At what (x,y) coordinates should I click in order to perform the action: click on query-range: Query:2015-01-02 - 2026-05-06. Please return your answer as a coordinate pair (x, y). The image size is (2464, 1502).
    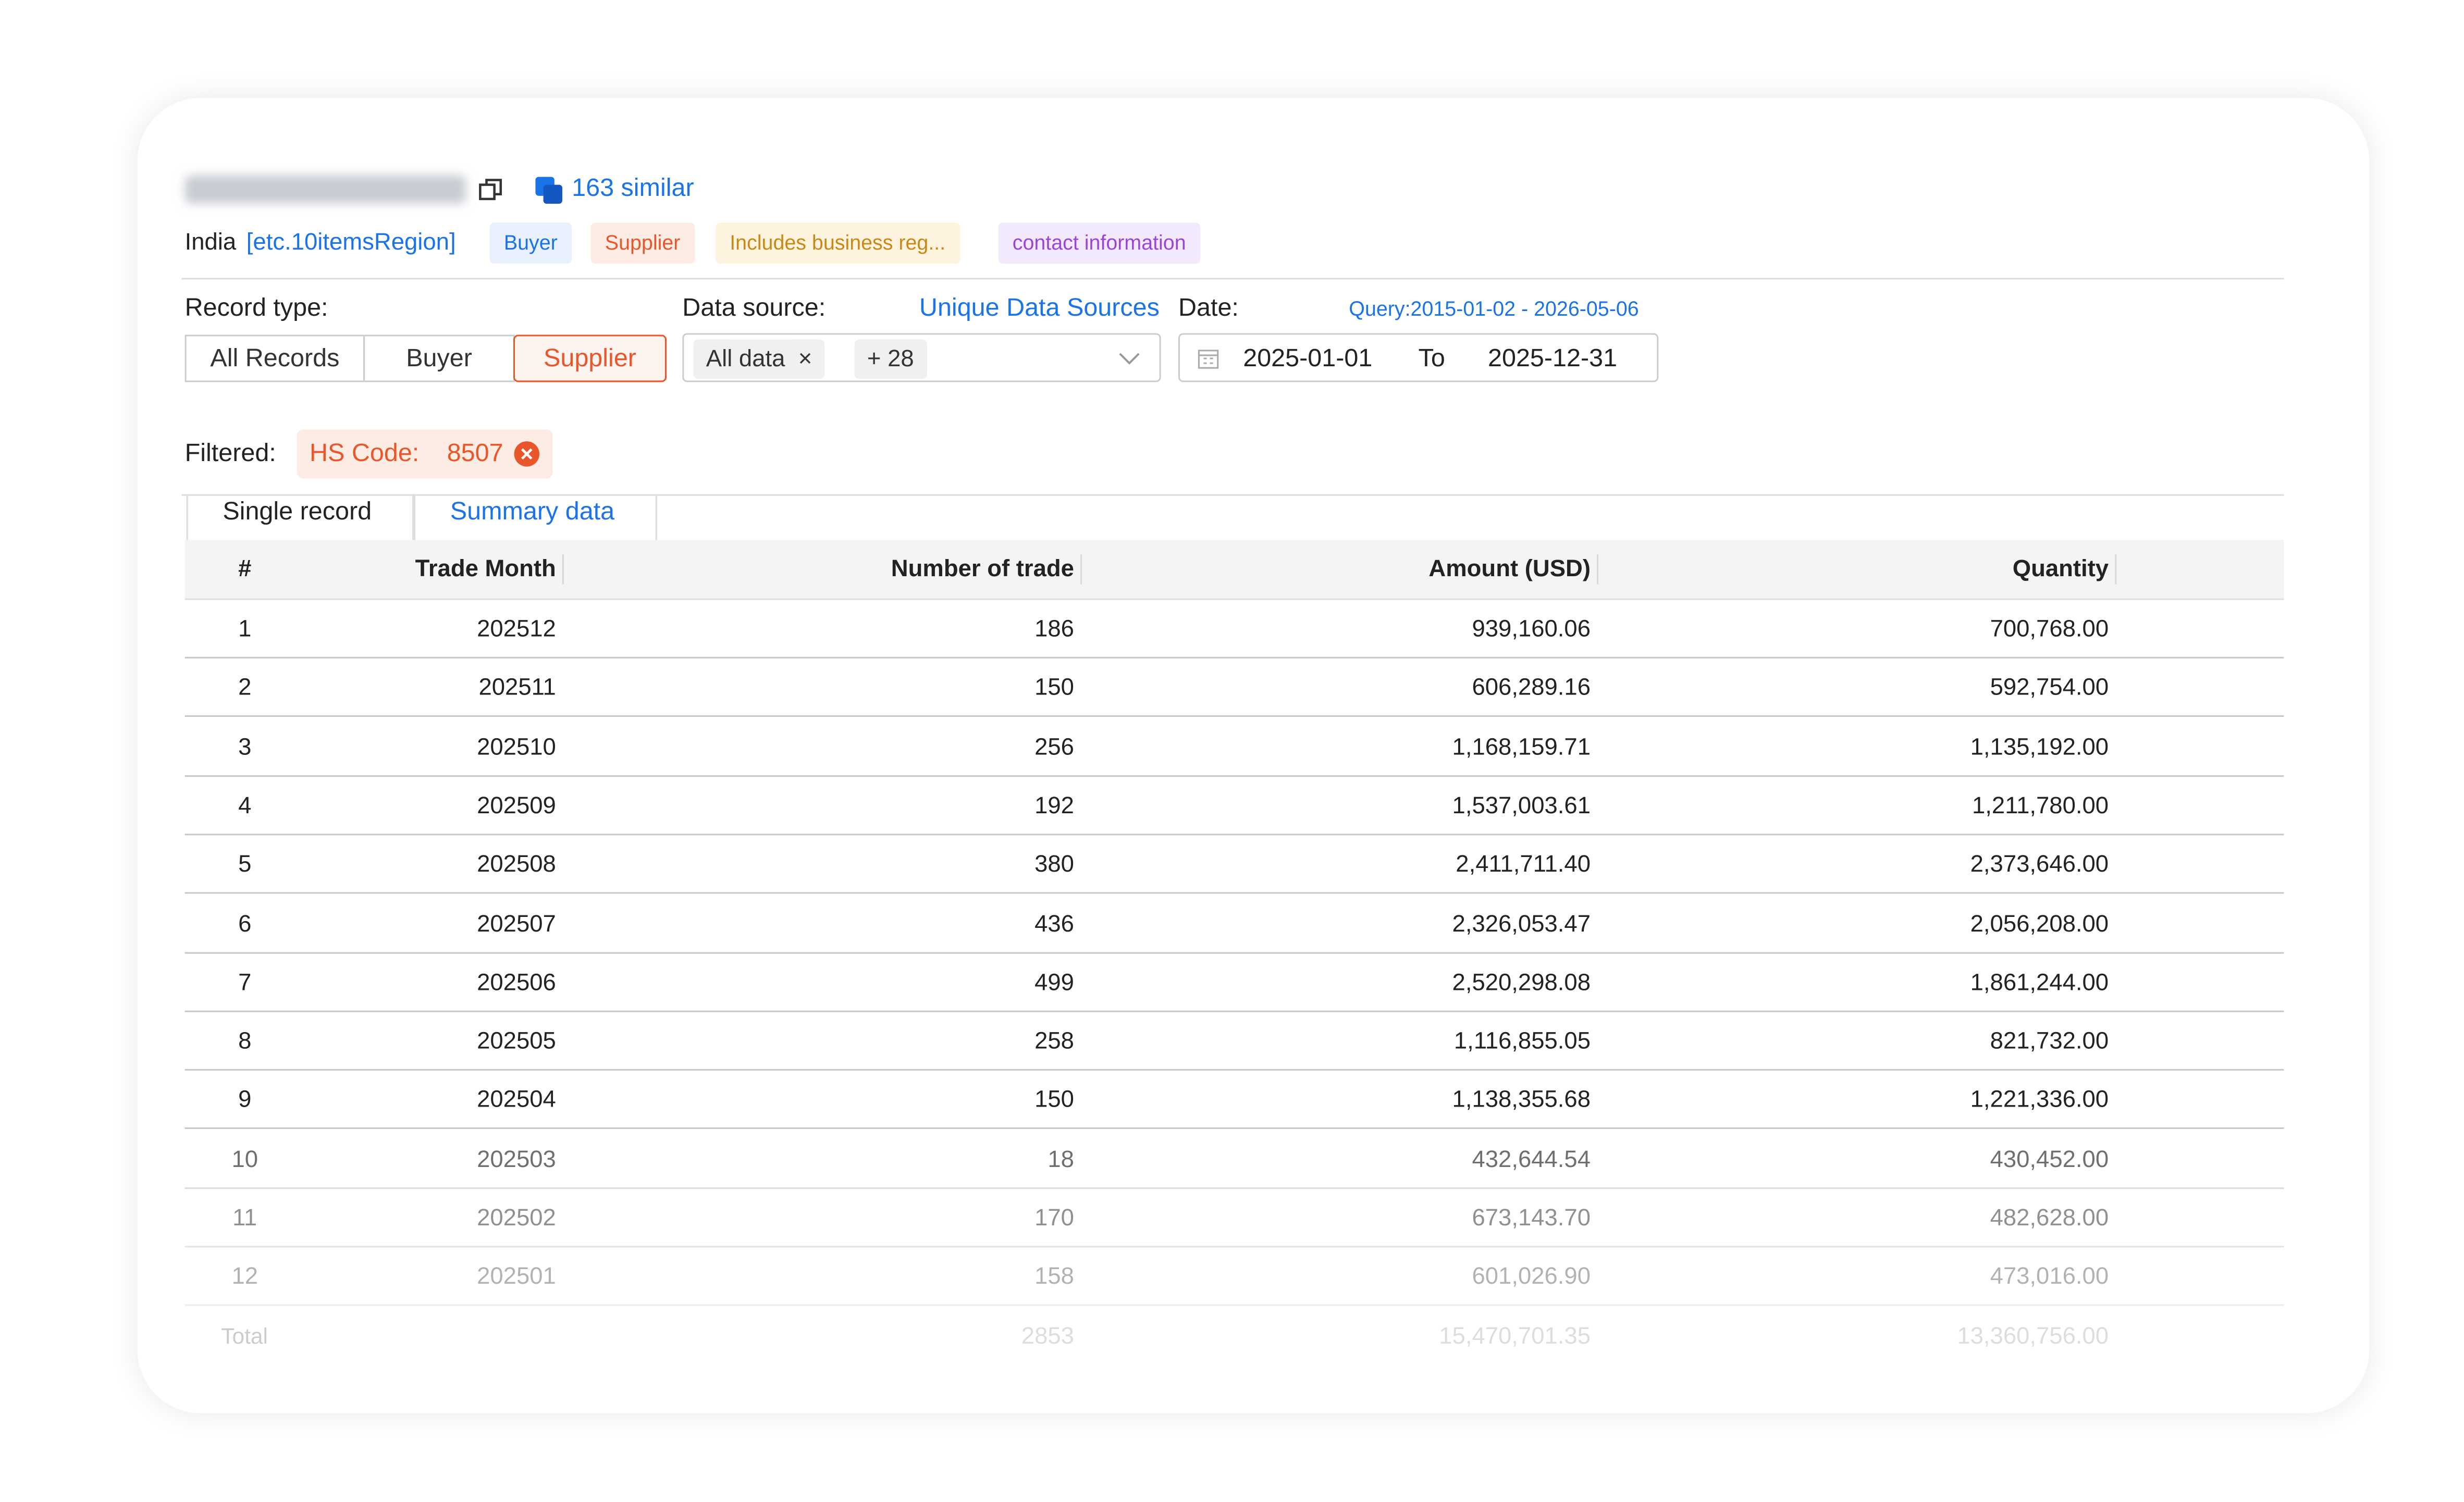
    Looking at the image, I should click on (1494, 308).